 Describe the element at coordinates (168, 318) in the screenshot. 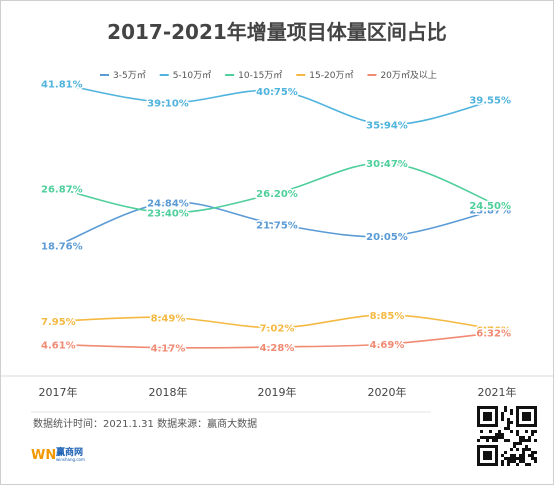

I see `data-label: 8.49%` at that location.